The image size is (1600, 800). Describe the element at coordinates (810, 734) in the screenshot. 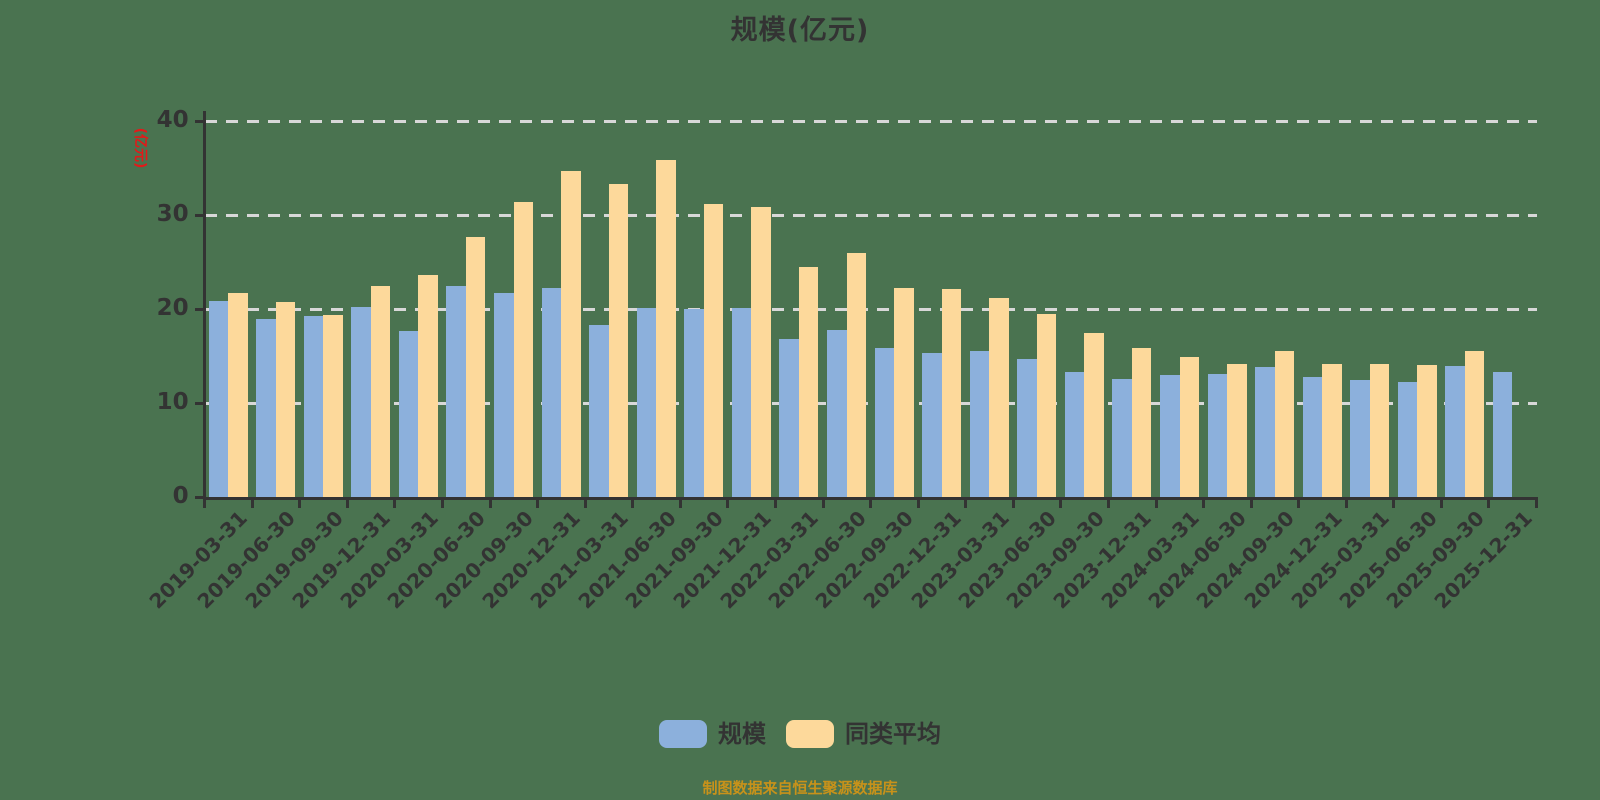

I see `legend-swatch-average` at that location.